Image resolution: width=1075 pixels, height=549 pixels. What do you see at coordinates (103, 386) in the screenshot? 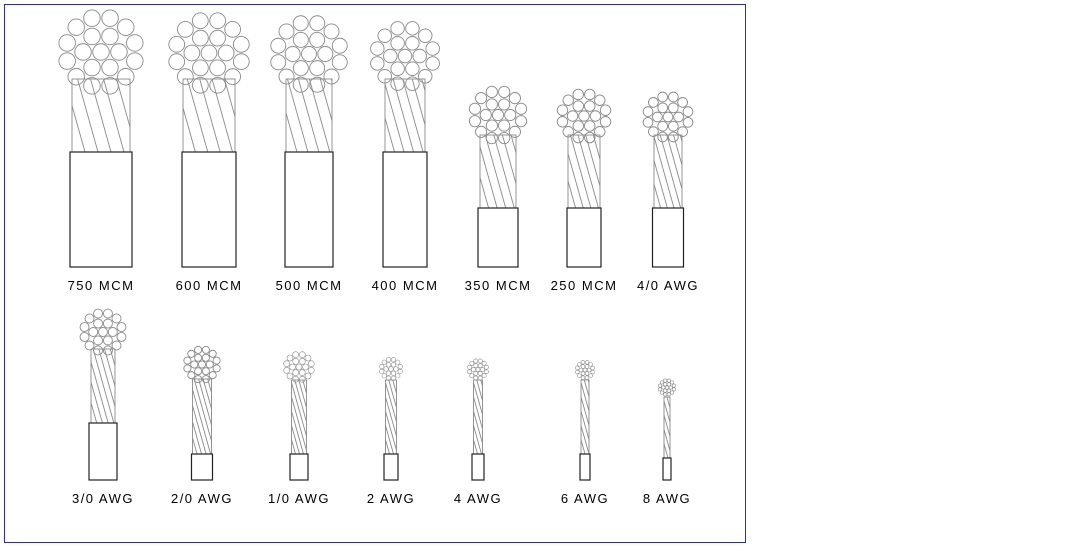
I see `wire-outline` at bounding box center [103, 386].